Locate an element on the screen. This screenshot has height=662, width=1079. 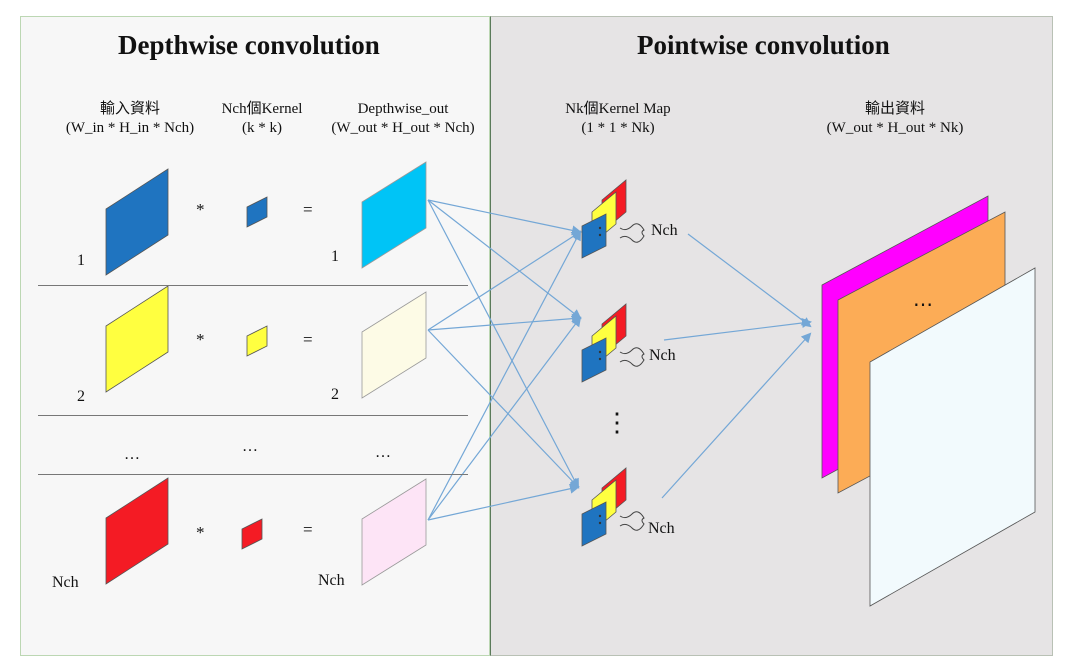
output-row-label: 2 is located at coordinates (335, 394).